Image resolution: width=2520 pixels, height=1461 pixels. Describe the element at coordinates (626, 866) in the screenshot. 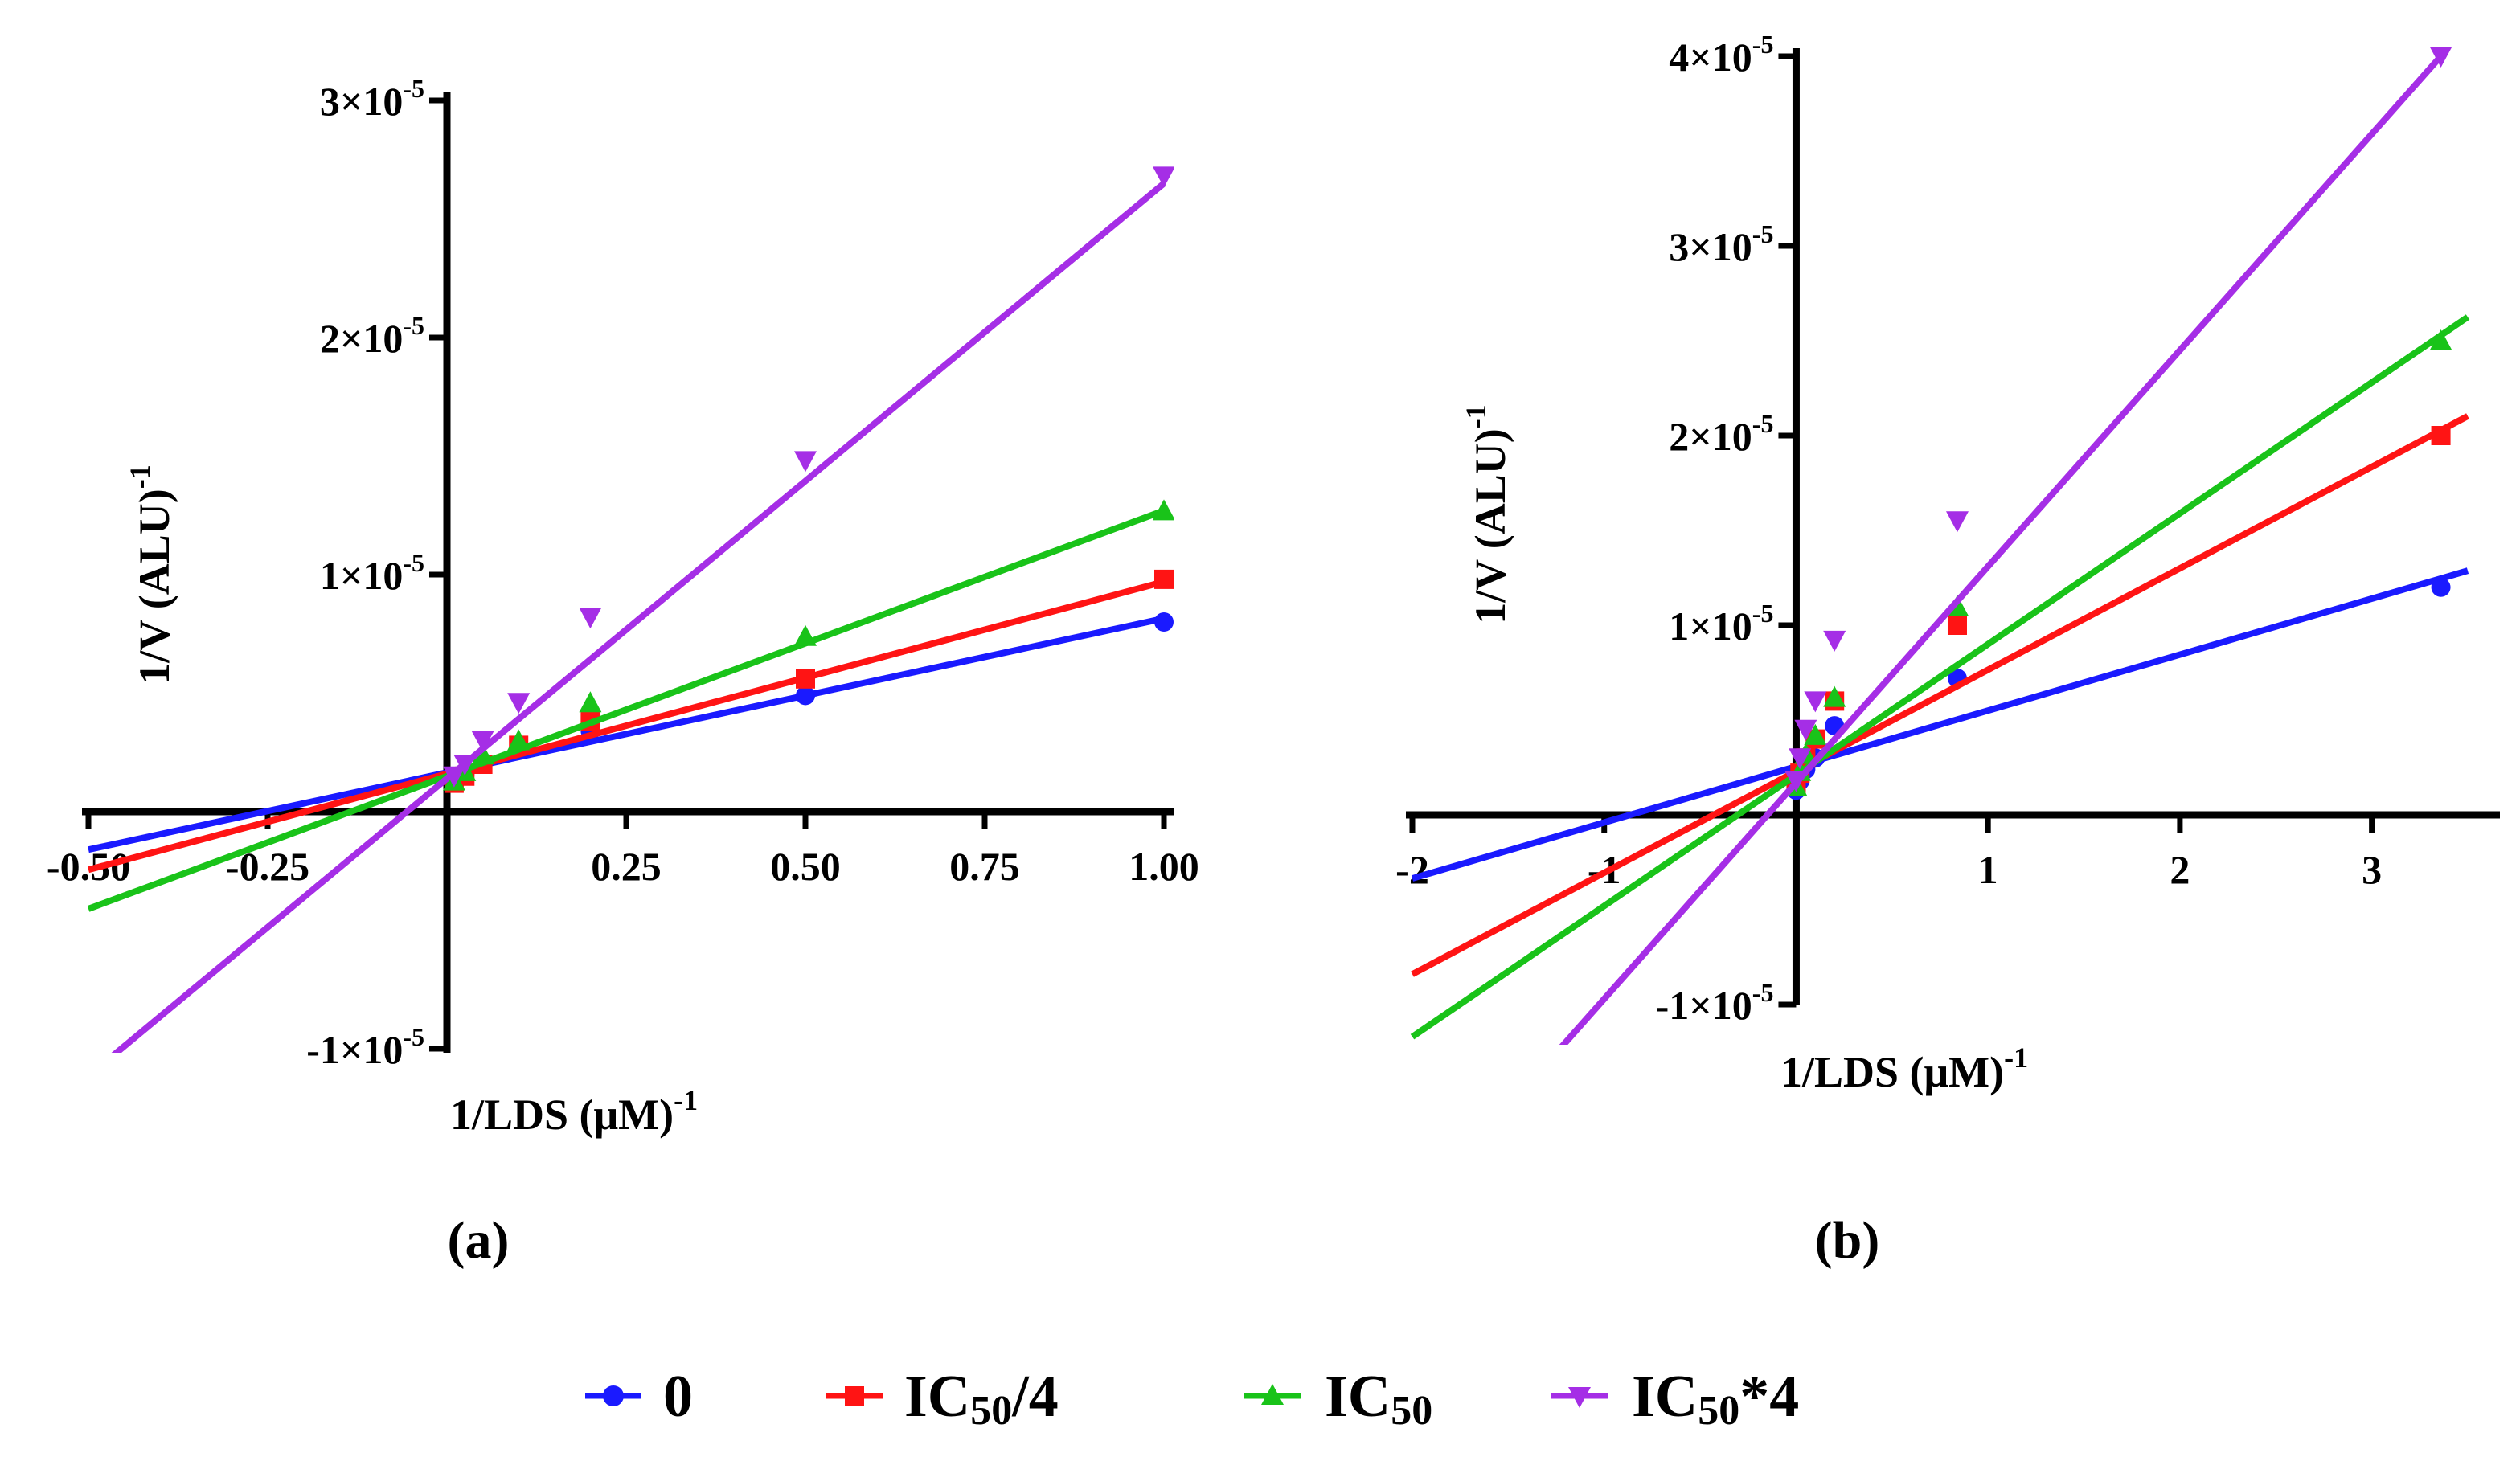

I see `panel-a-x-tick-label-0-25: 0.25` at that location.